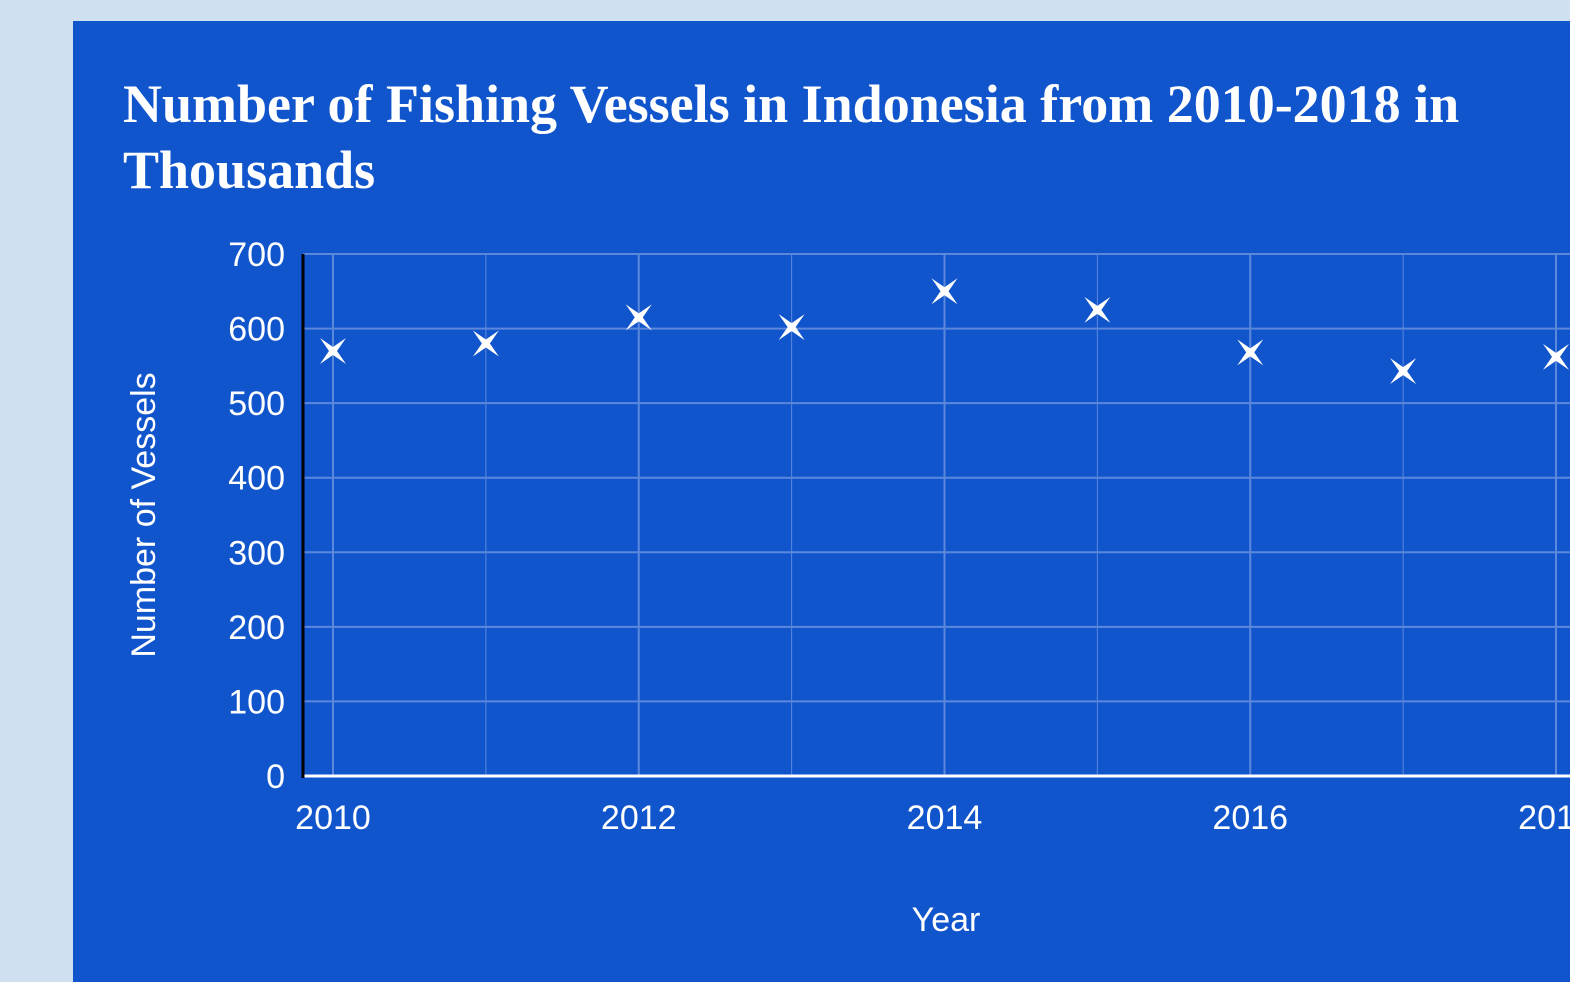  I want to click on x-axis-title: Year, so click(946, 920).